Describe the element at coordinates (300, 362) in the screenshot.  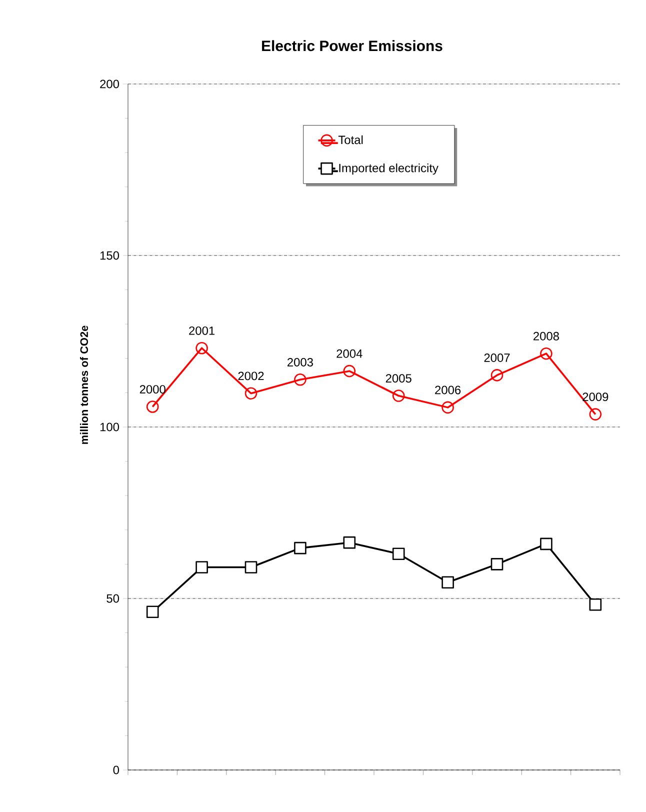
I see `annotation: 2003` at that location.